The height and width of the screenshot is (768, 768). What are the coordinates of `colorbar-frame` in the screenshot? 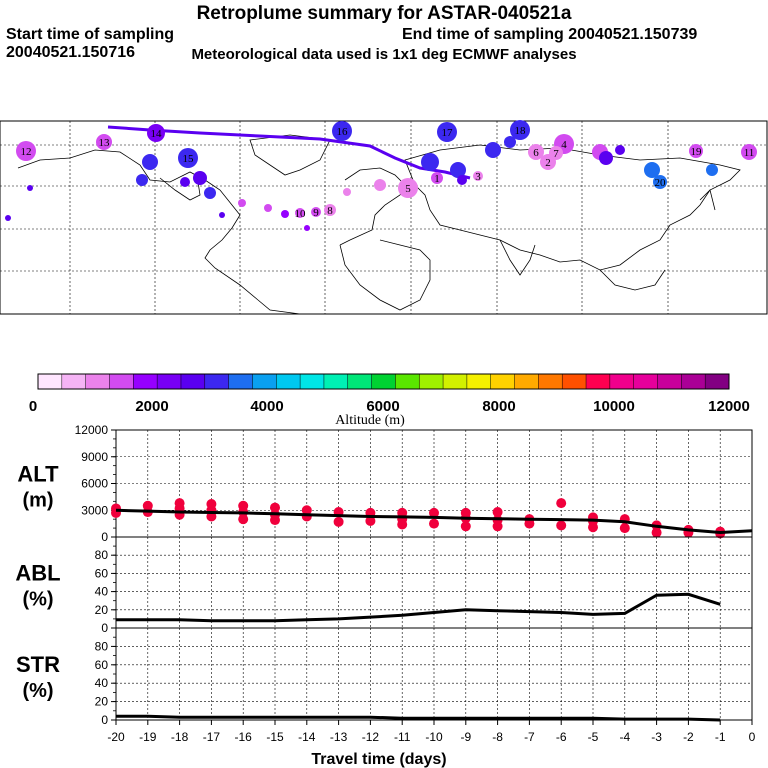 It's located at (383, 381).